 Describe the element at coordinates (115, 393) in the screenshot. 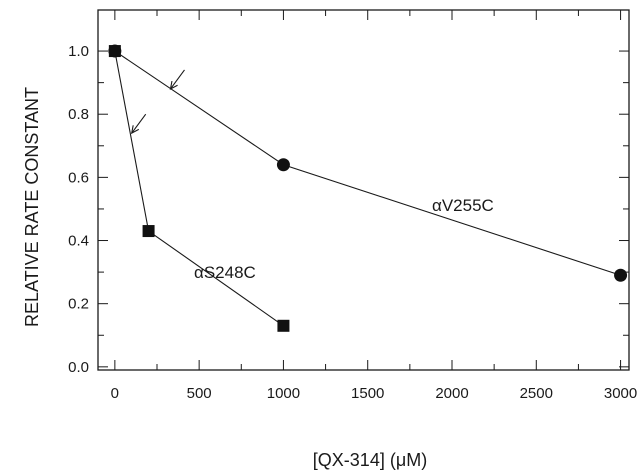

I see `x-tick-label: 0` at that location.